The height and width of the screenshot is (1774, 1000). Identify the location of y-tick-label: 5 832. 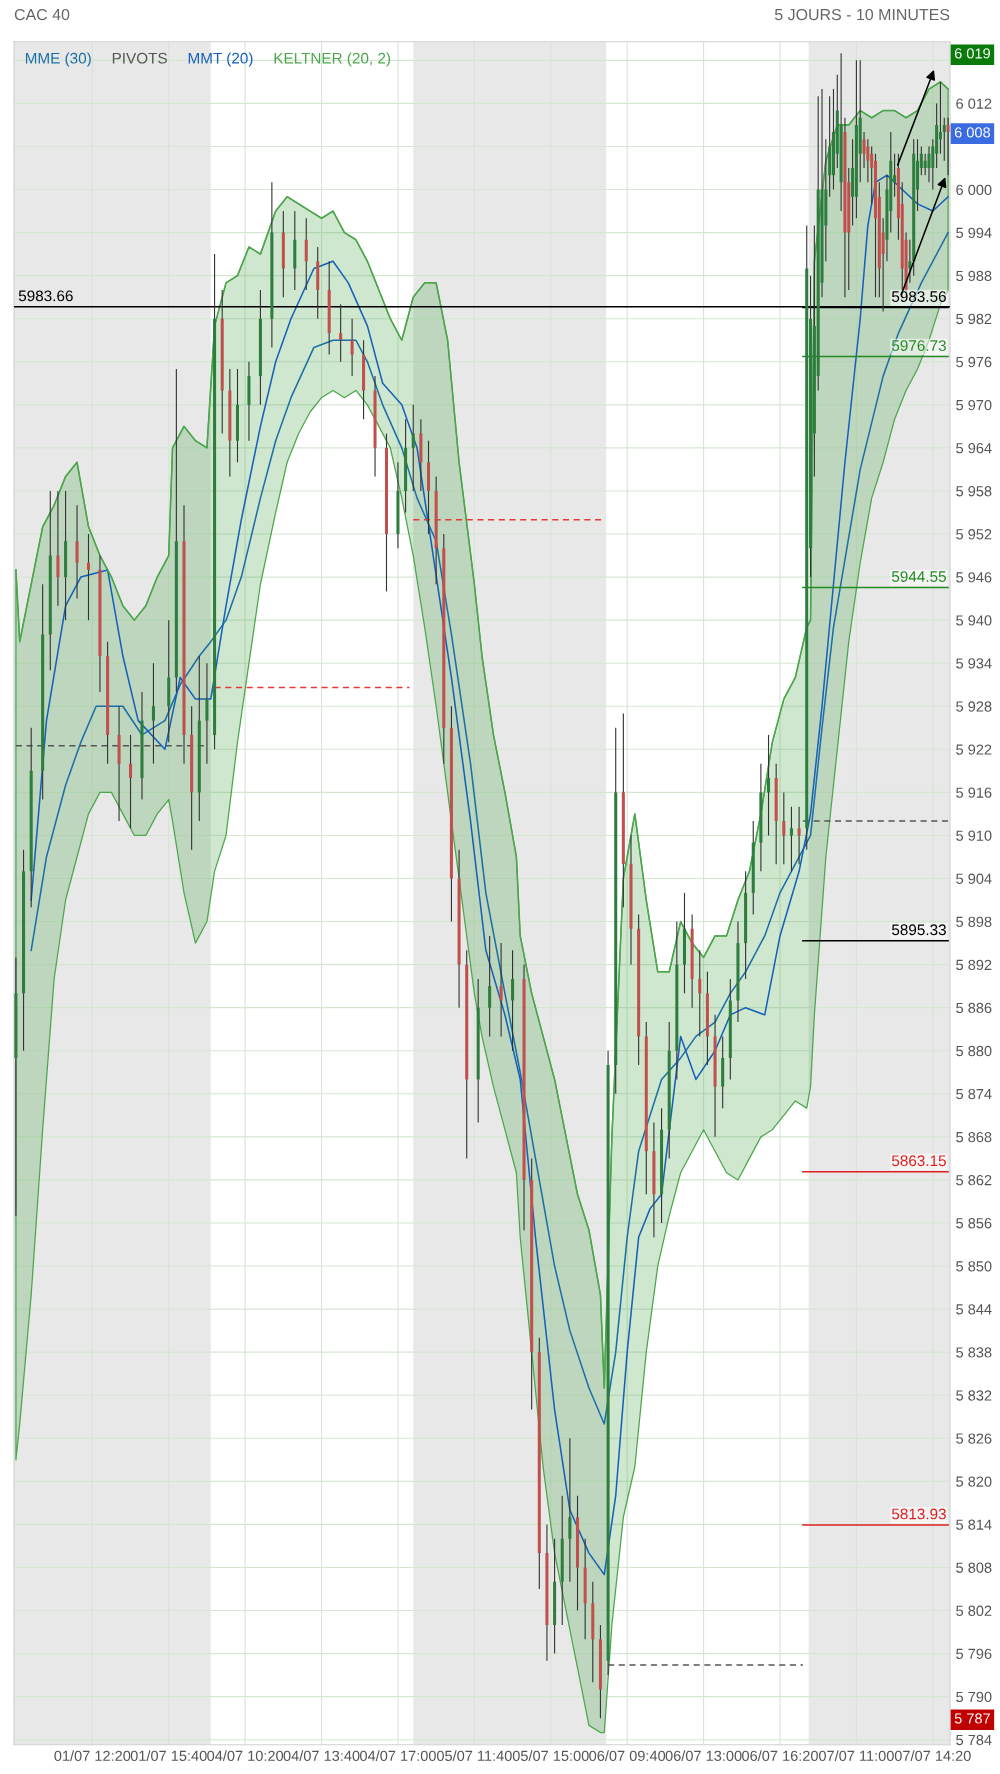
(974, 1395).